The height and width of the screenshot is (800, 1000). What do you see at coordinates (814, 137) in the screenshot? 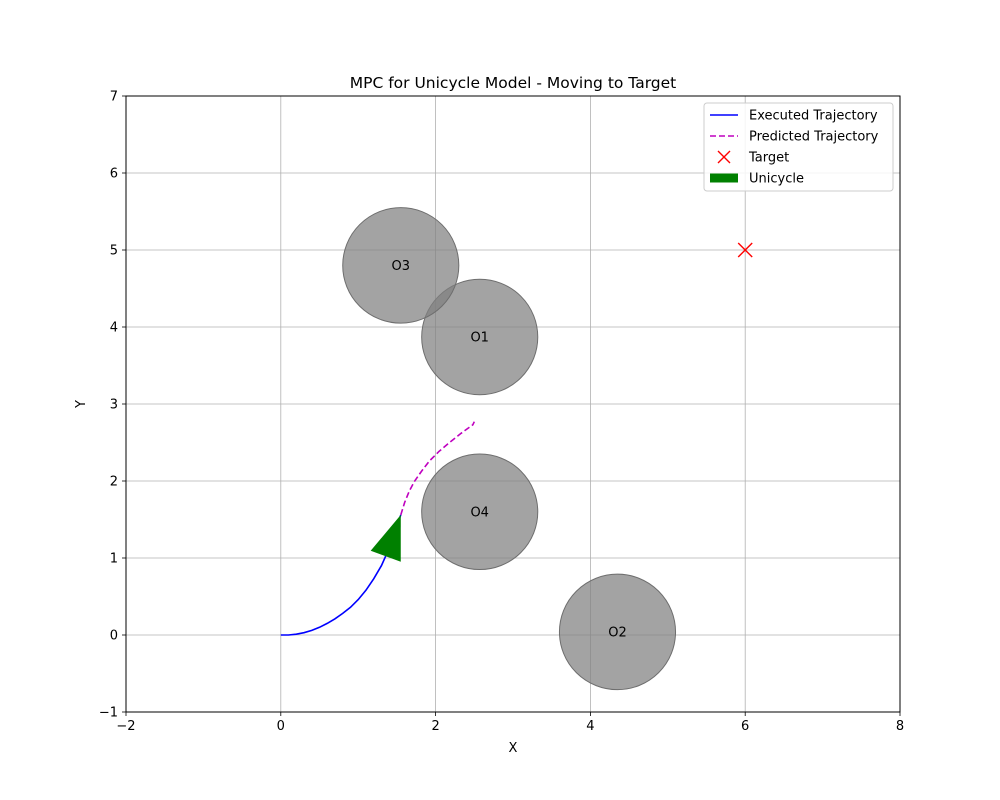
I see `legend-predicted-trajectory-label: Predicted Trajectory` at bounding box center [814, 137].